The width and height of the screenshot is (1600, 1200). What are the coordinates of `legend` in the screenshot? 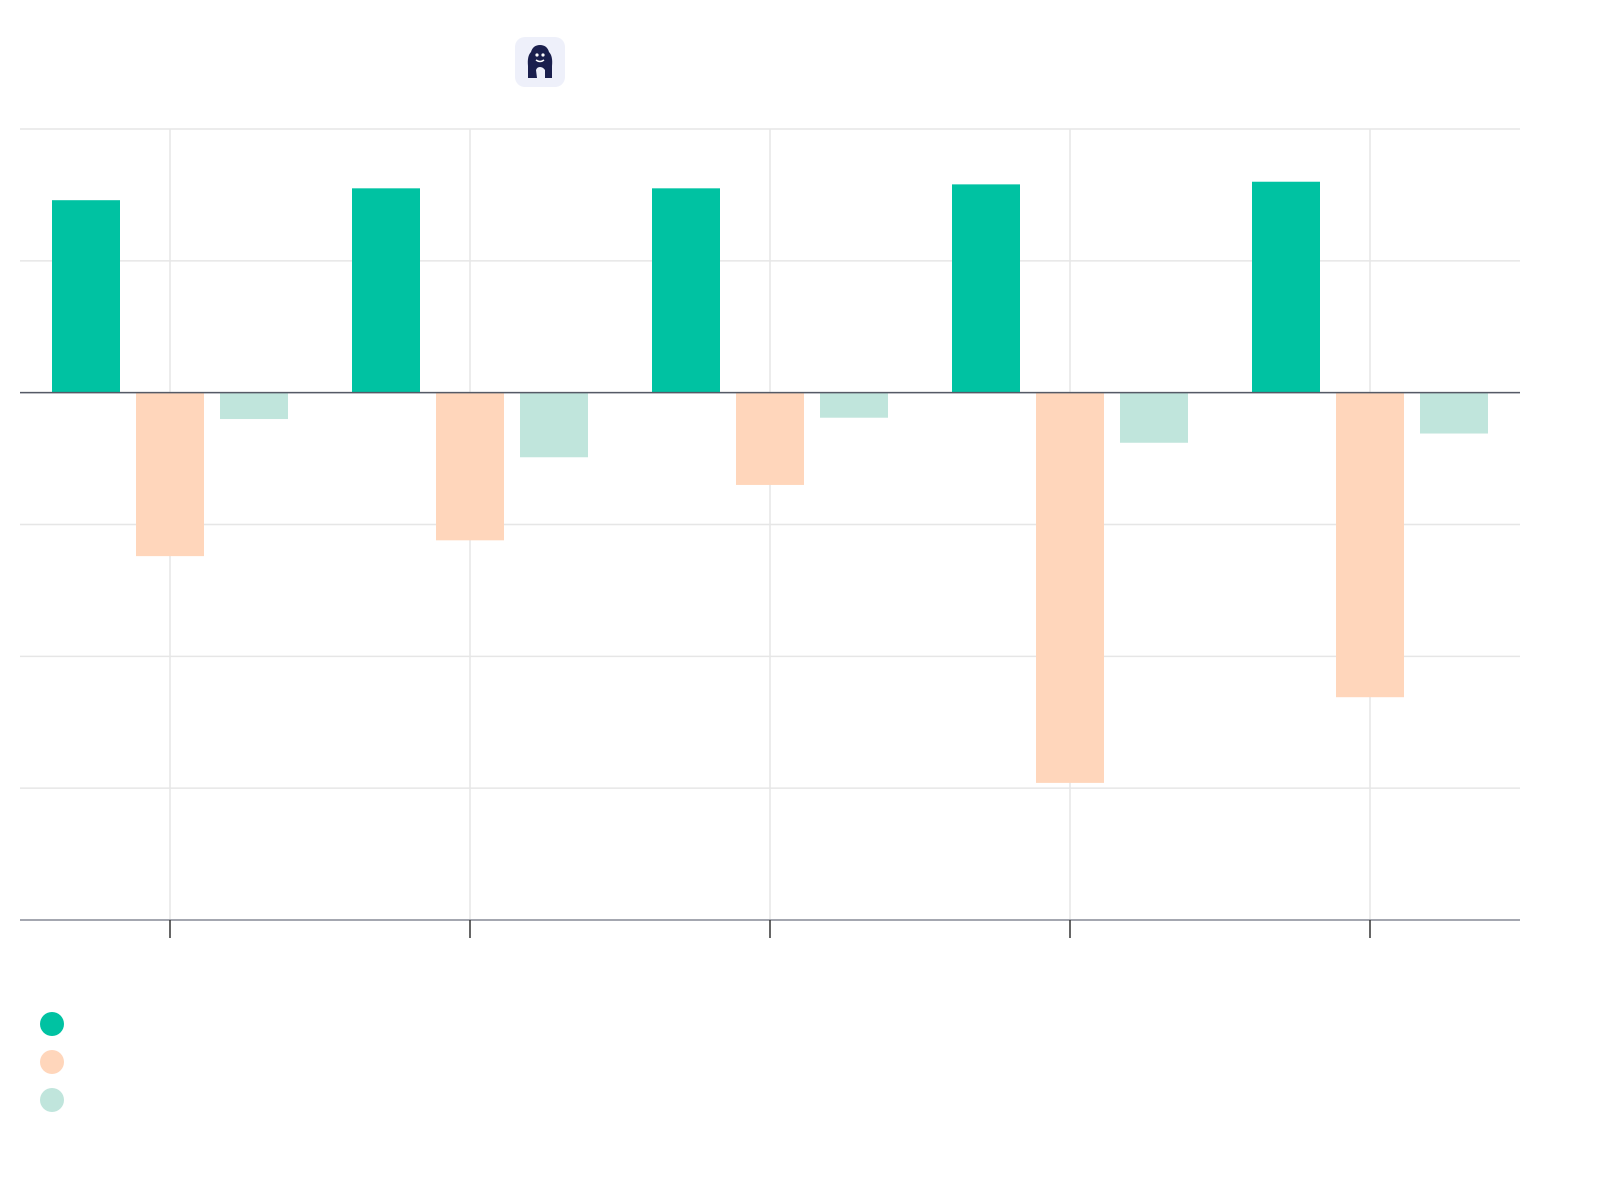 It's located at (52, 1062).